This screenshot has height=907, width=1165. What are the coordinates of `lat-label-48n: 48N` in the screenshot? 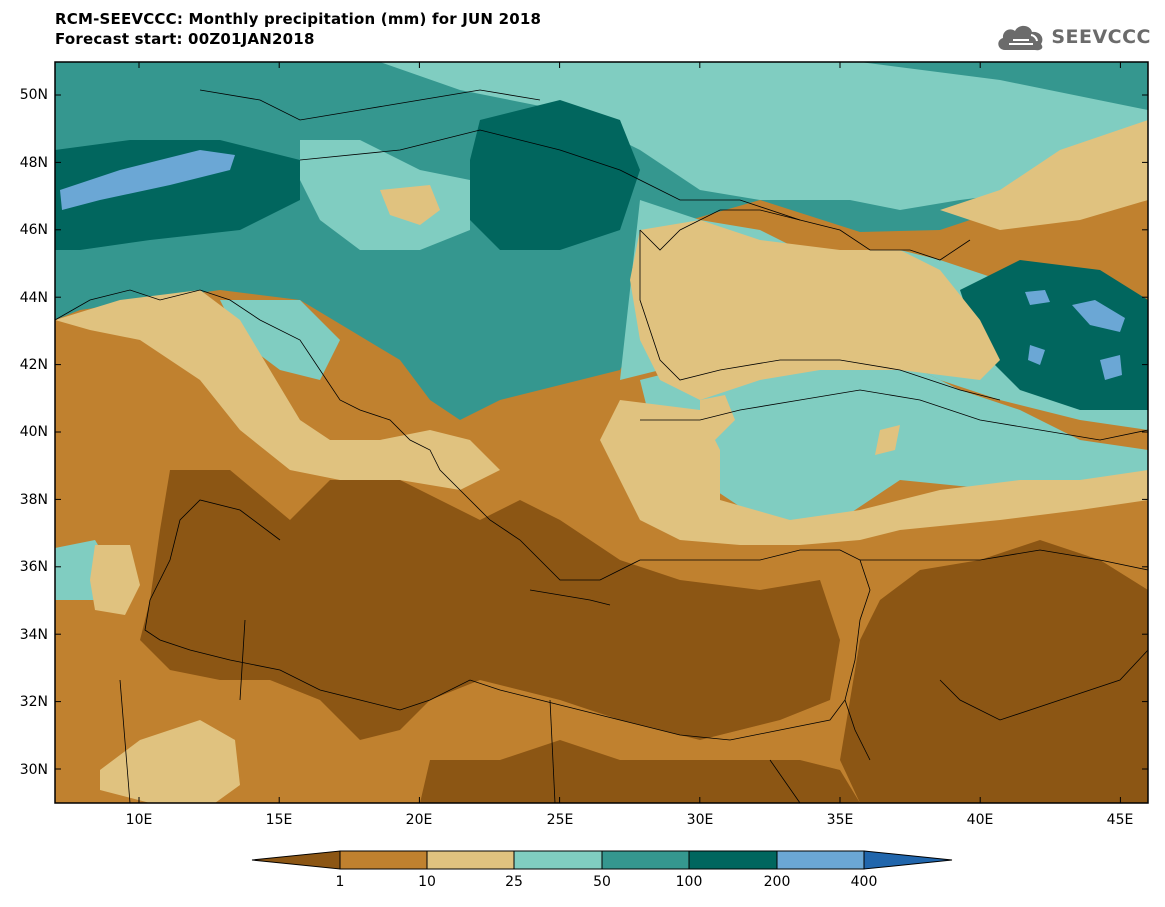 It's located at (33, 163).